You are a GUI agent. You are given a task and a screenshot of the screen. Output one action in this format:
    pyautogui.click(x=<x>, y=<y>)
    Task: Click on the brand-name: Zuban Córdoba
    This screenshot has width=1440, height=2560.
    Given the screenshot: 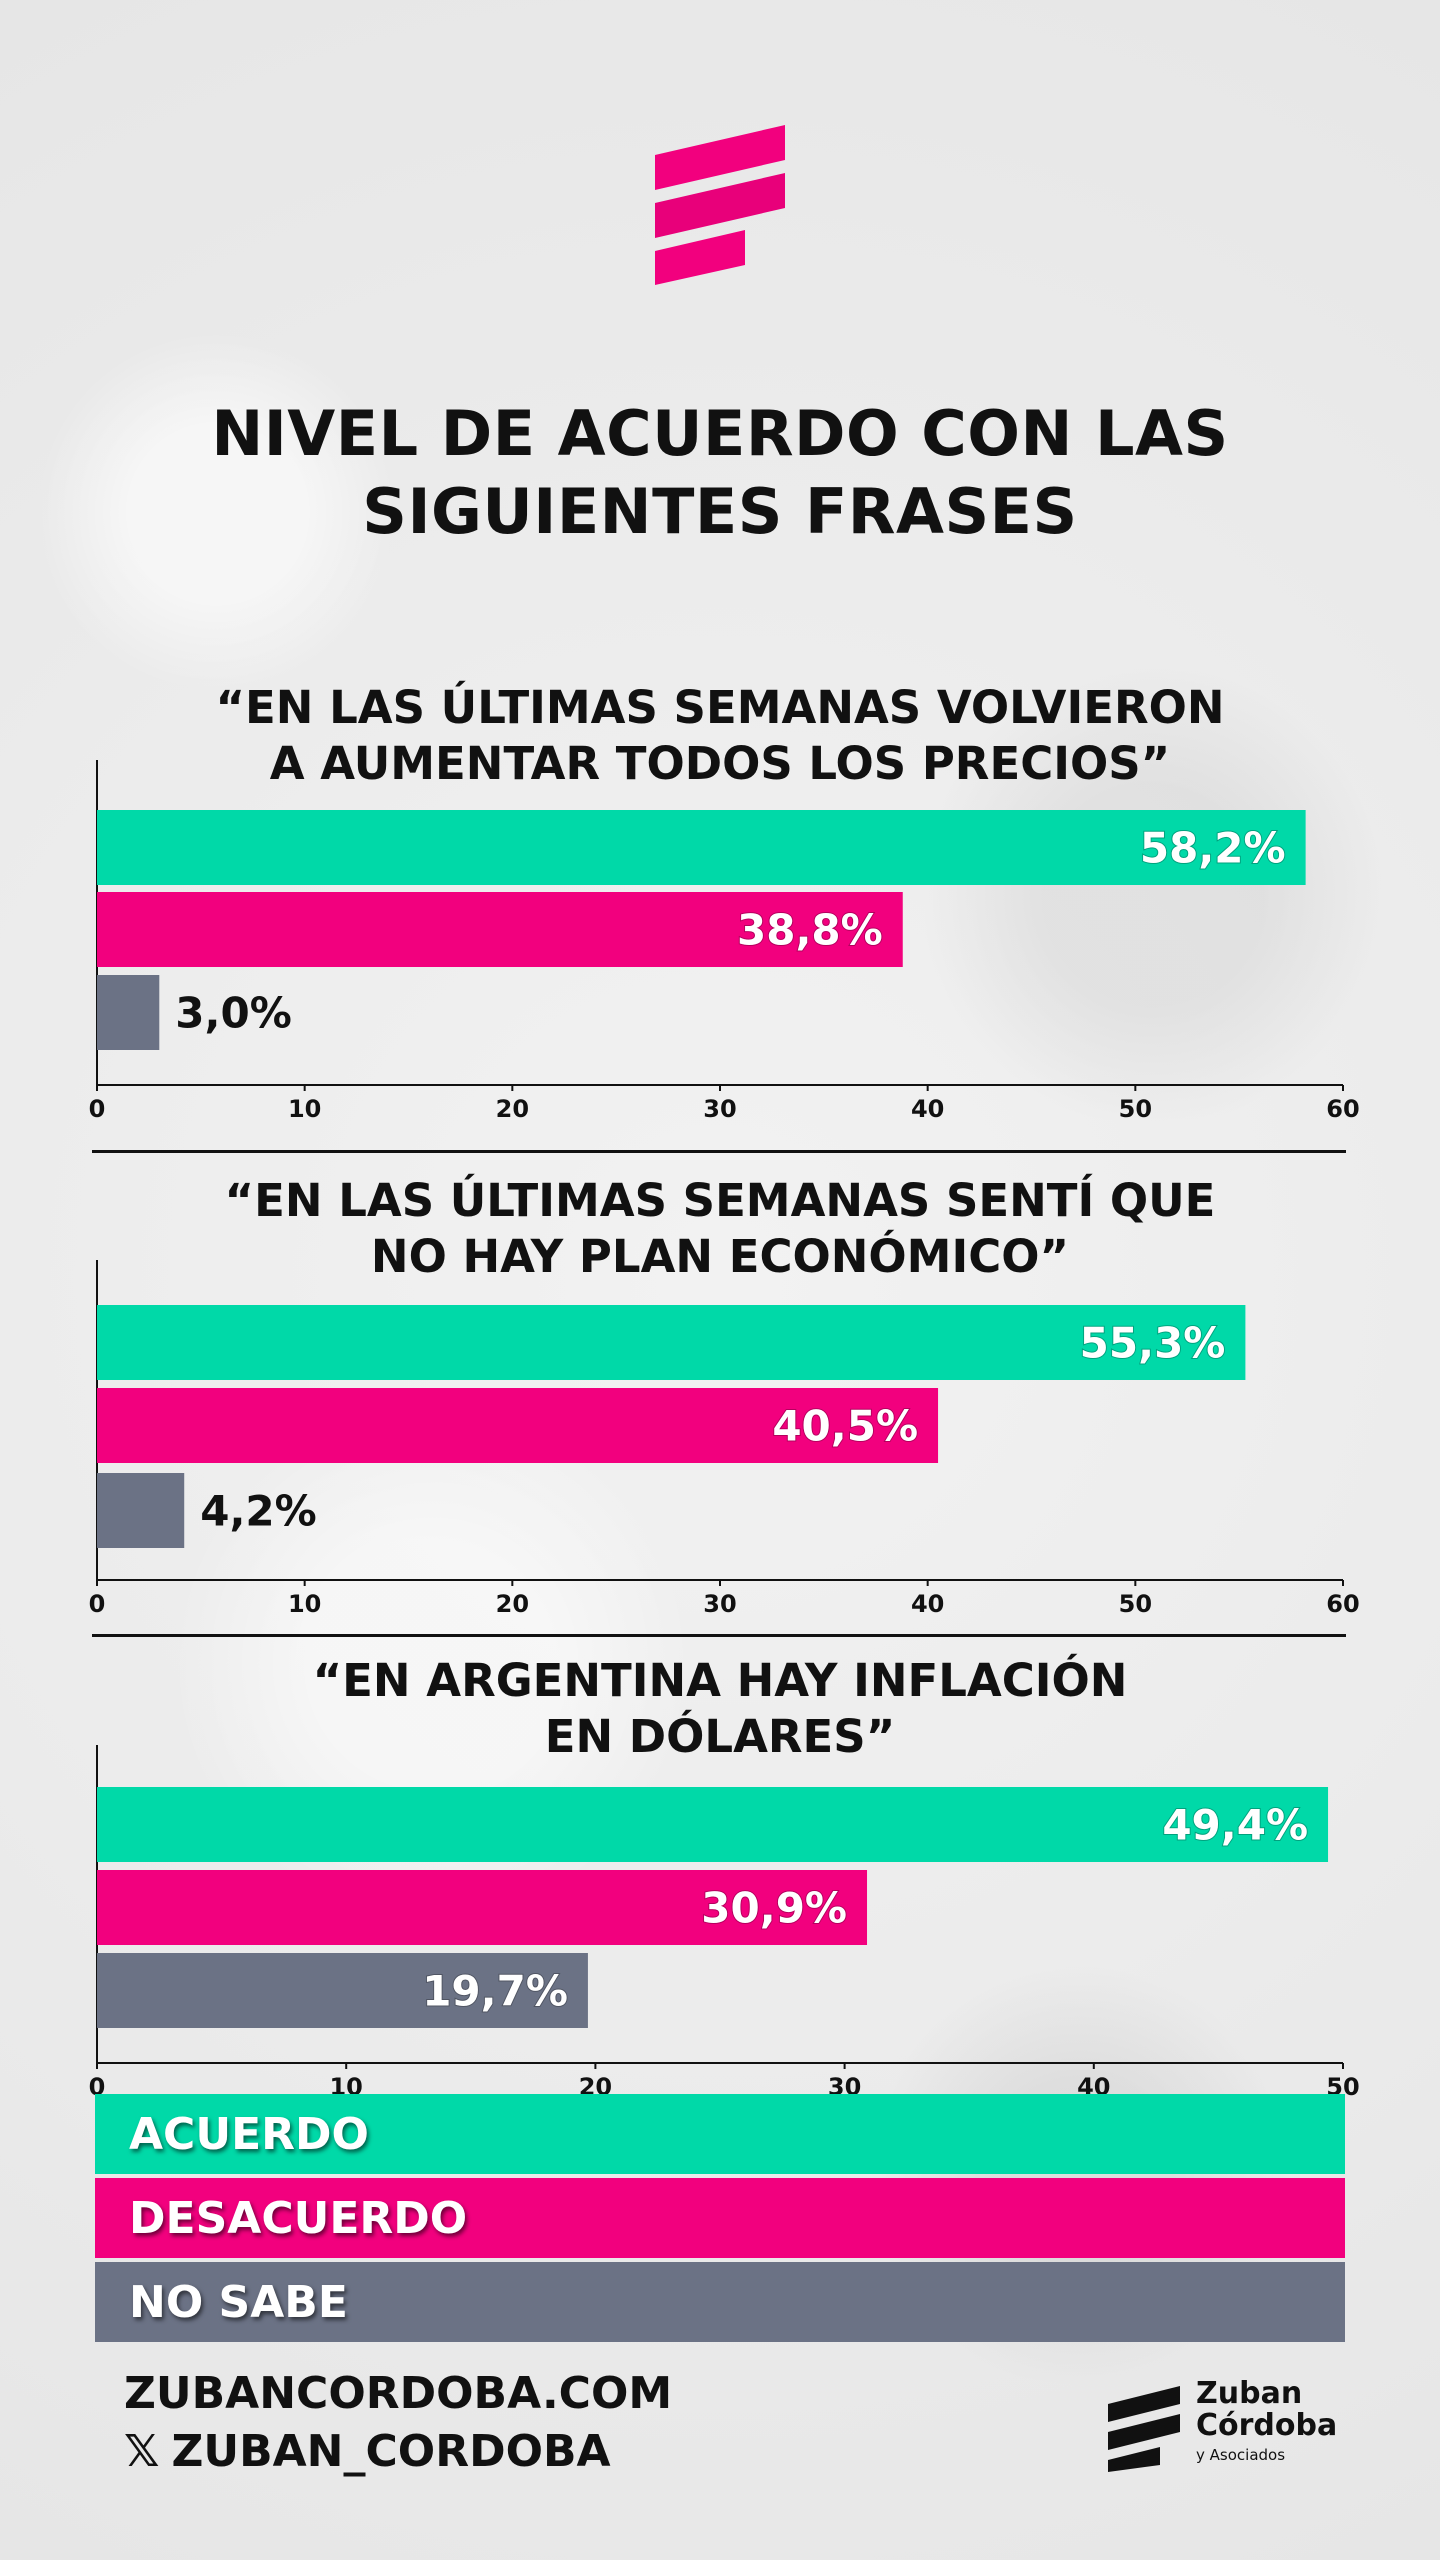 What is the action you would take?
    pyautogui.click(x=1266, y=2410)
    